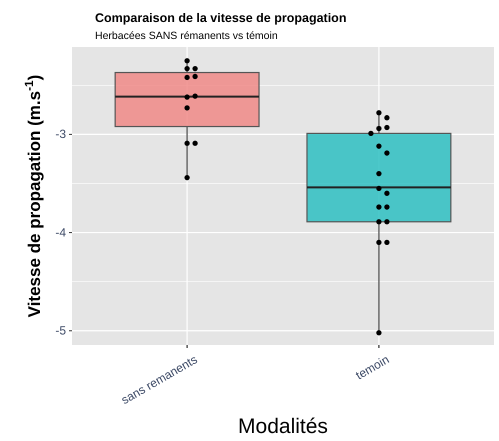 The height and width of the screenshot is (441, 499). What do you see at coordinates (283, 426) in the screenshot?
I see `x-axis-title: Modalités` at bounding box center [283, 426].